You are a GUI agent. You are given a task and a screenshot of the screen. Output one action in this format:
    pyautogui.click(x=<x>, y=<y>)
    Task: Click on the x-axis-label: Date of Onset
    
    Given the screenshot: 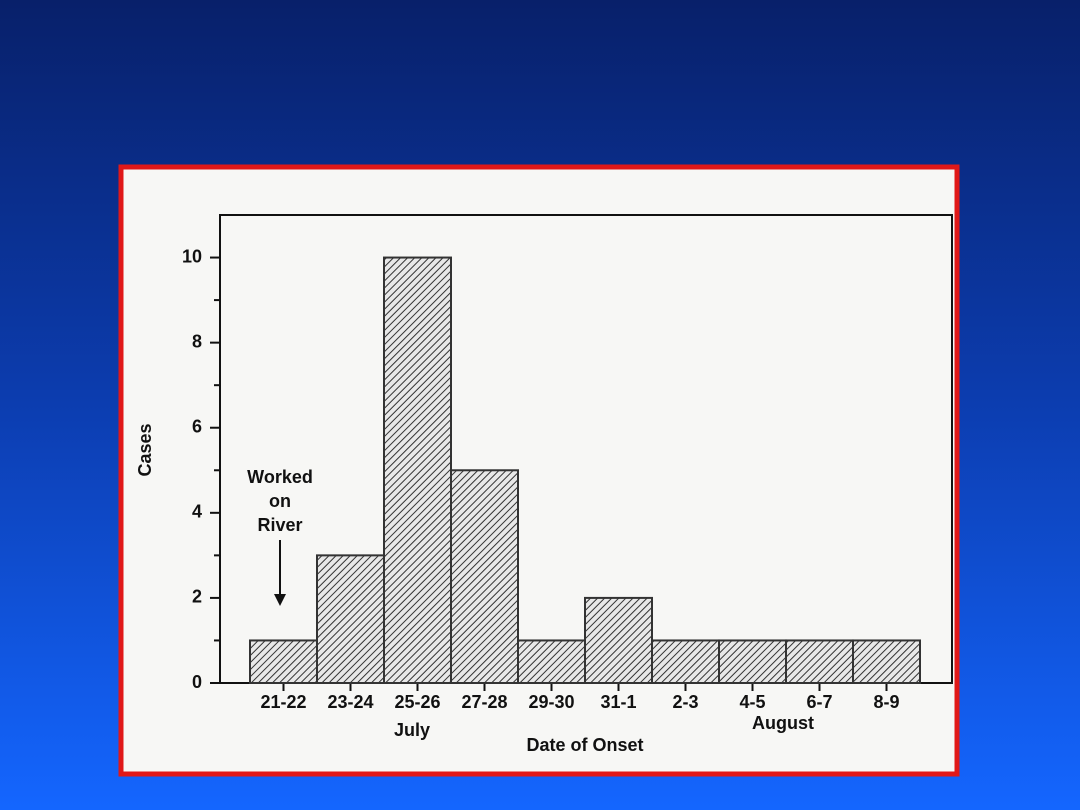 What is the action you would take?
    pyautogui.click(x=584, y=745)
    